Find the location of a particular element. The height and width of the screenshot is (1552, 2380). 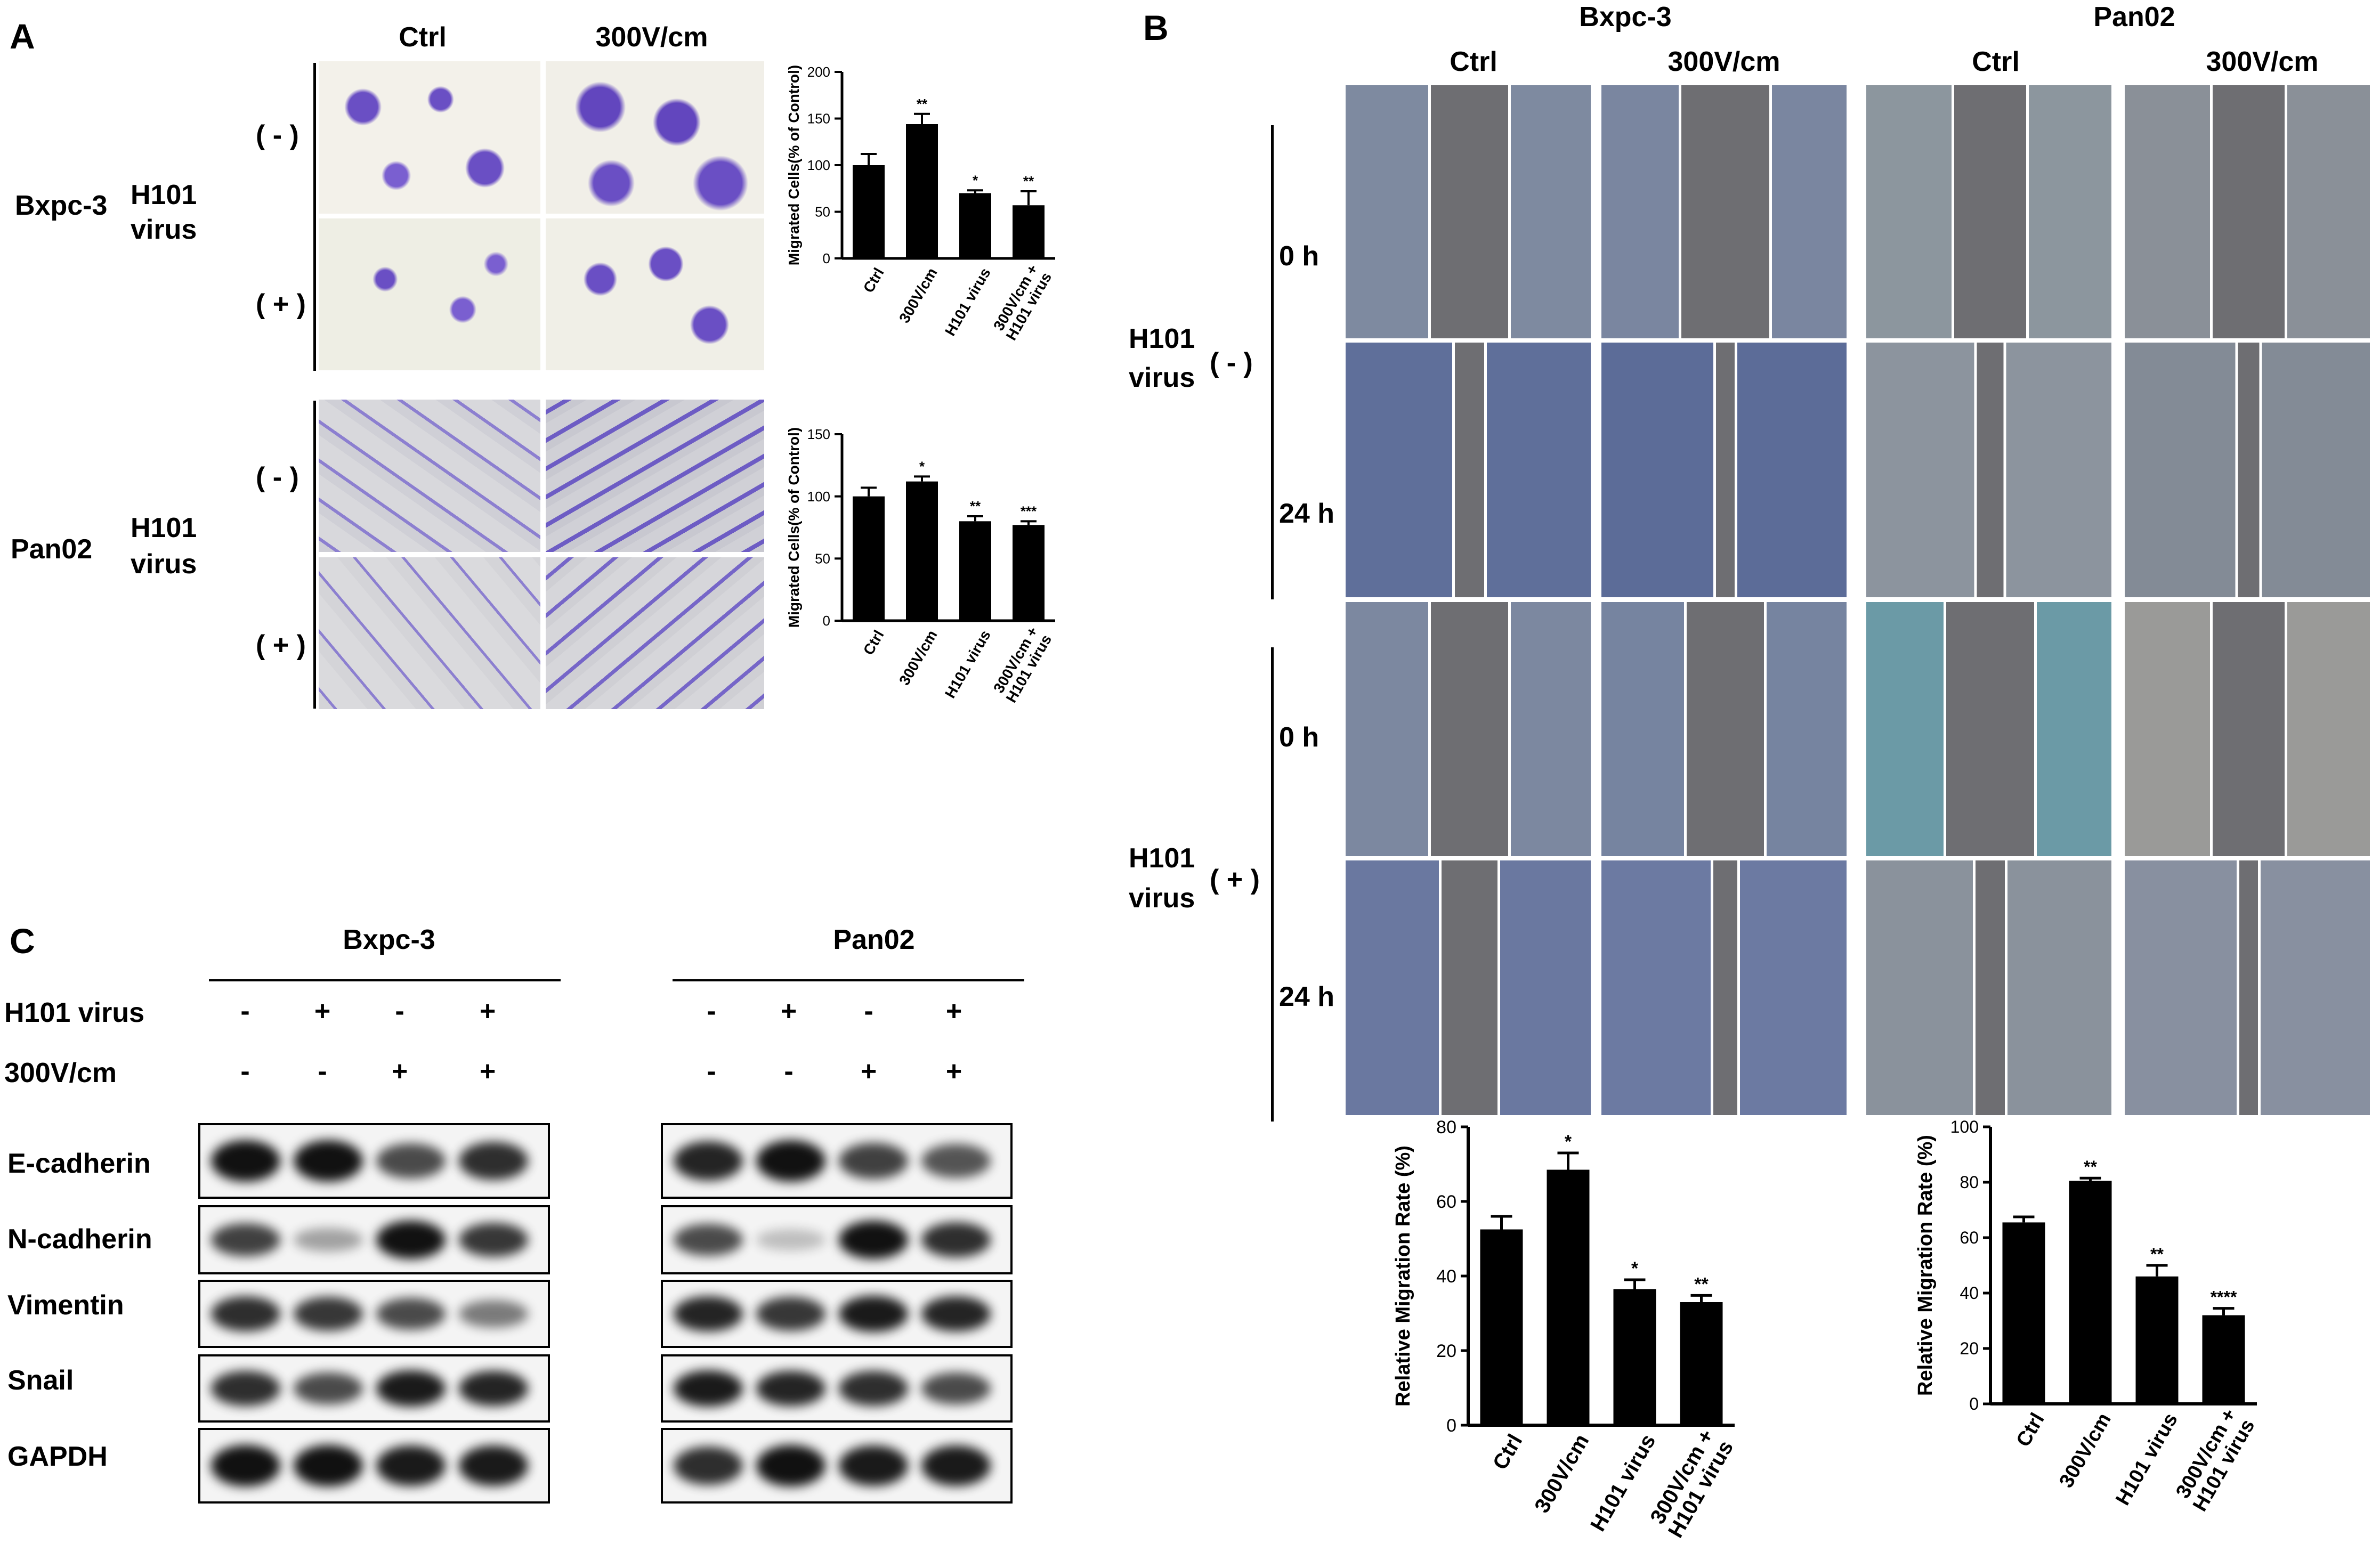

panel-a-row1-plus: ( + ) is located at coordinates (281, 304).